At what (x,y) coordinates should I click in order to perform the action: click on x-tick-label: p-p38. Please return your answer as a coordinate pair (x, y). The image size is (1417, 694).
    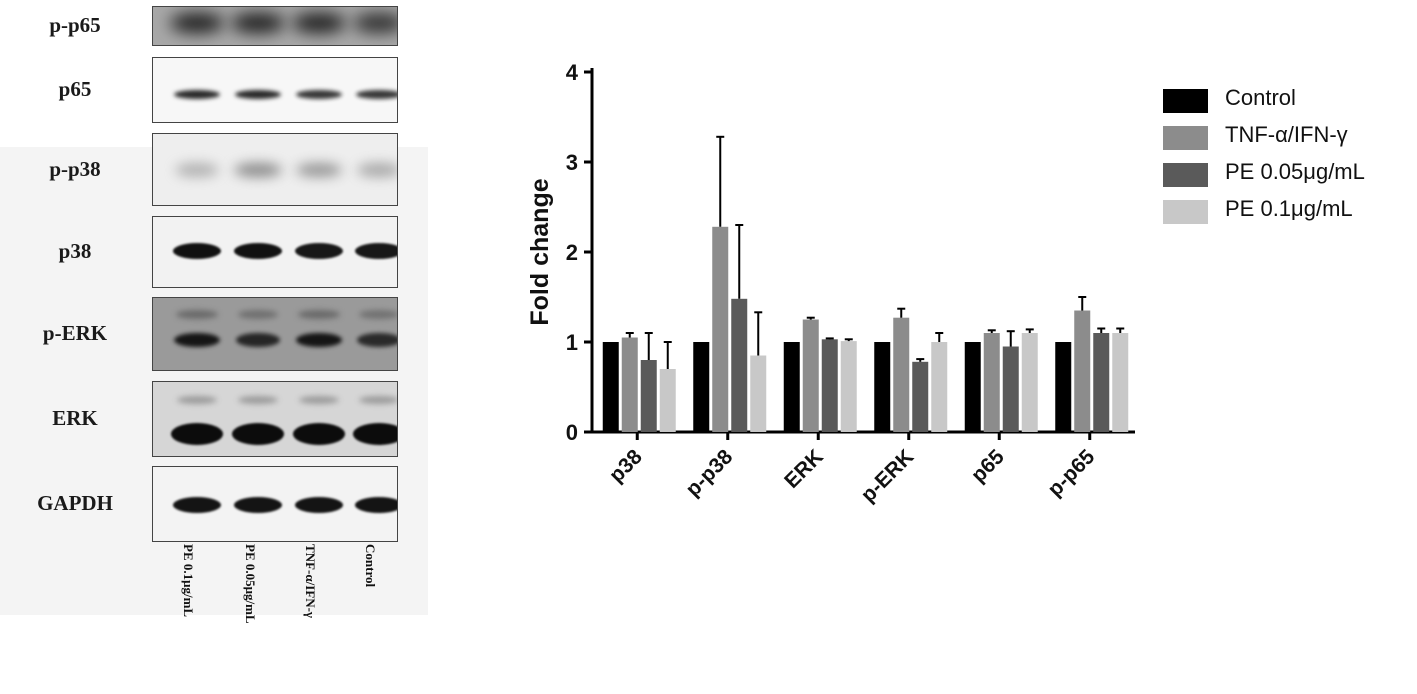
    Looking at the image, I should click on (709, 473).